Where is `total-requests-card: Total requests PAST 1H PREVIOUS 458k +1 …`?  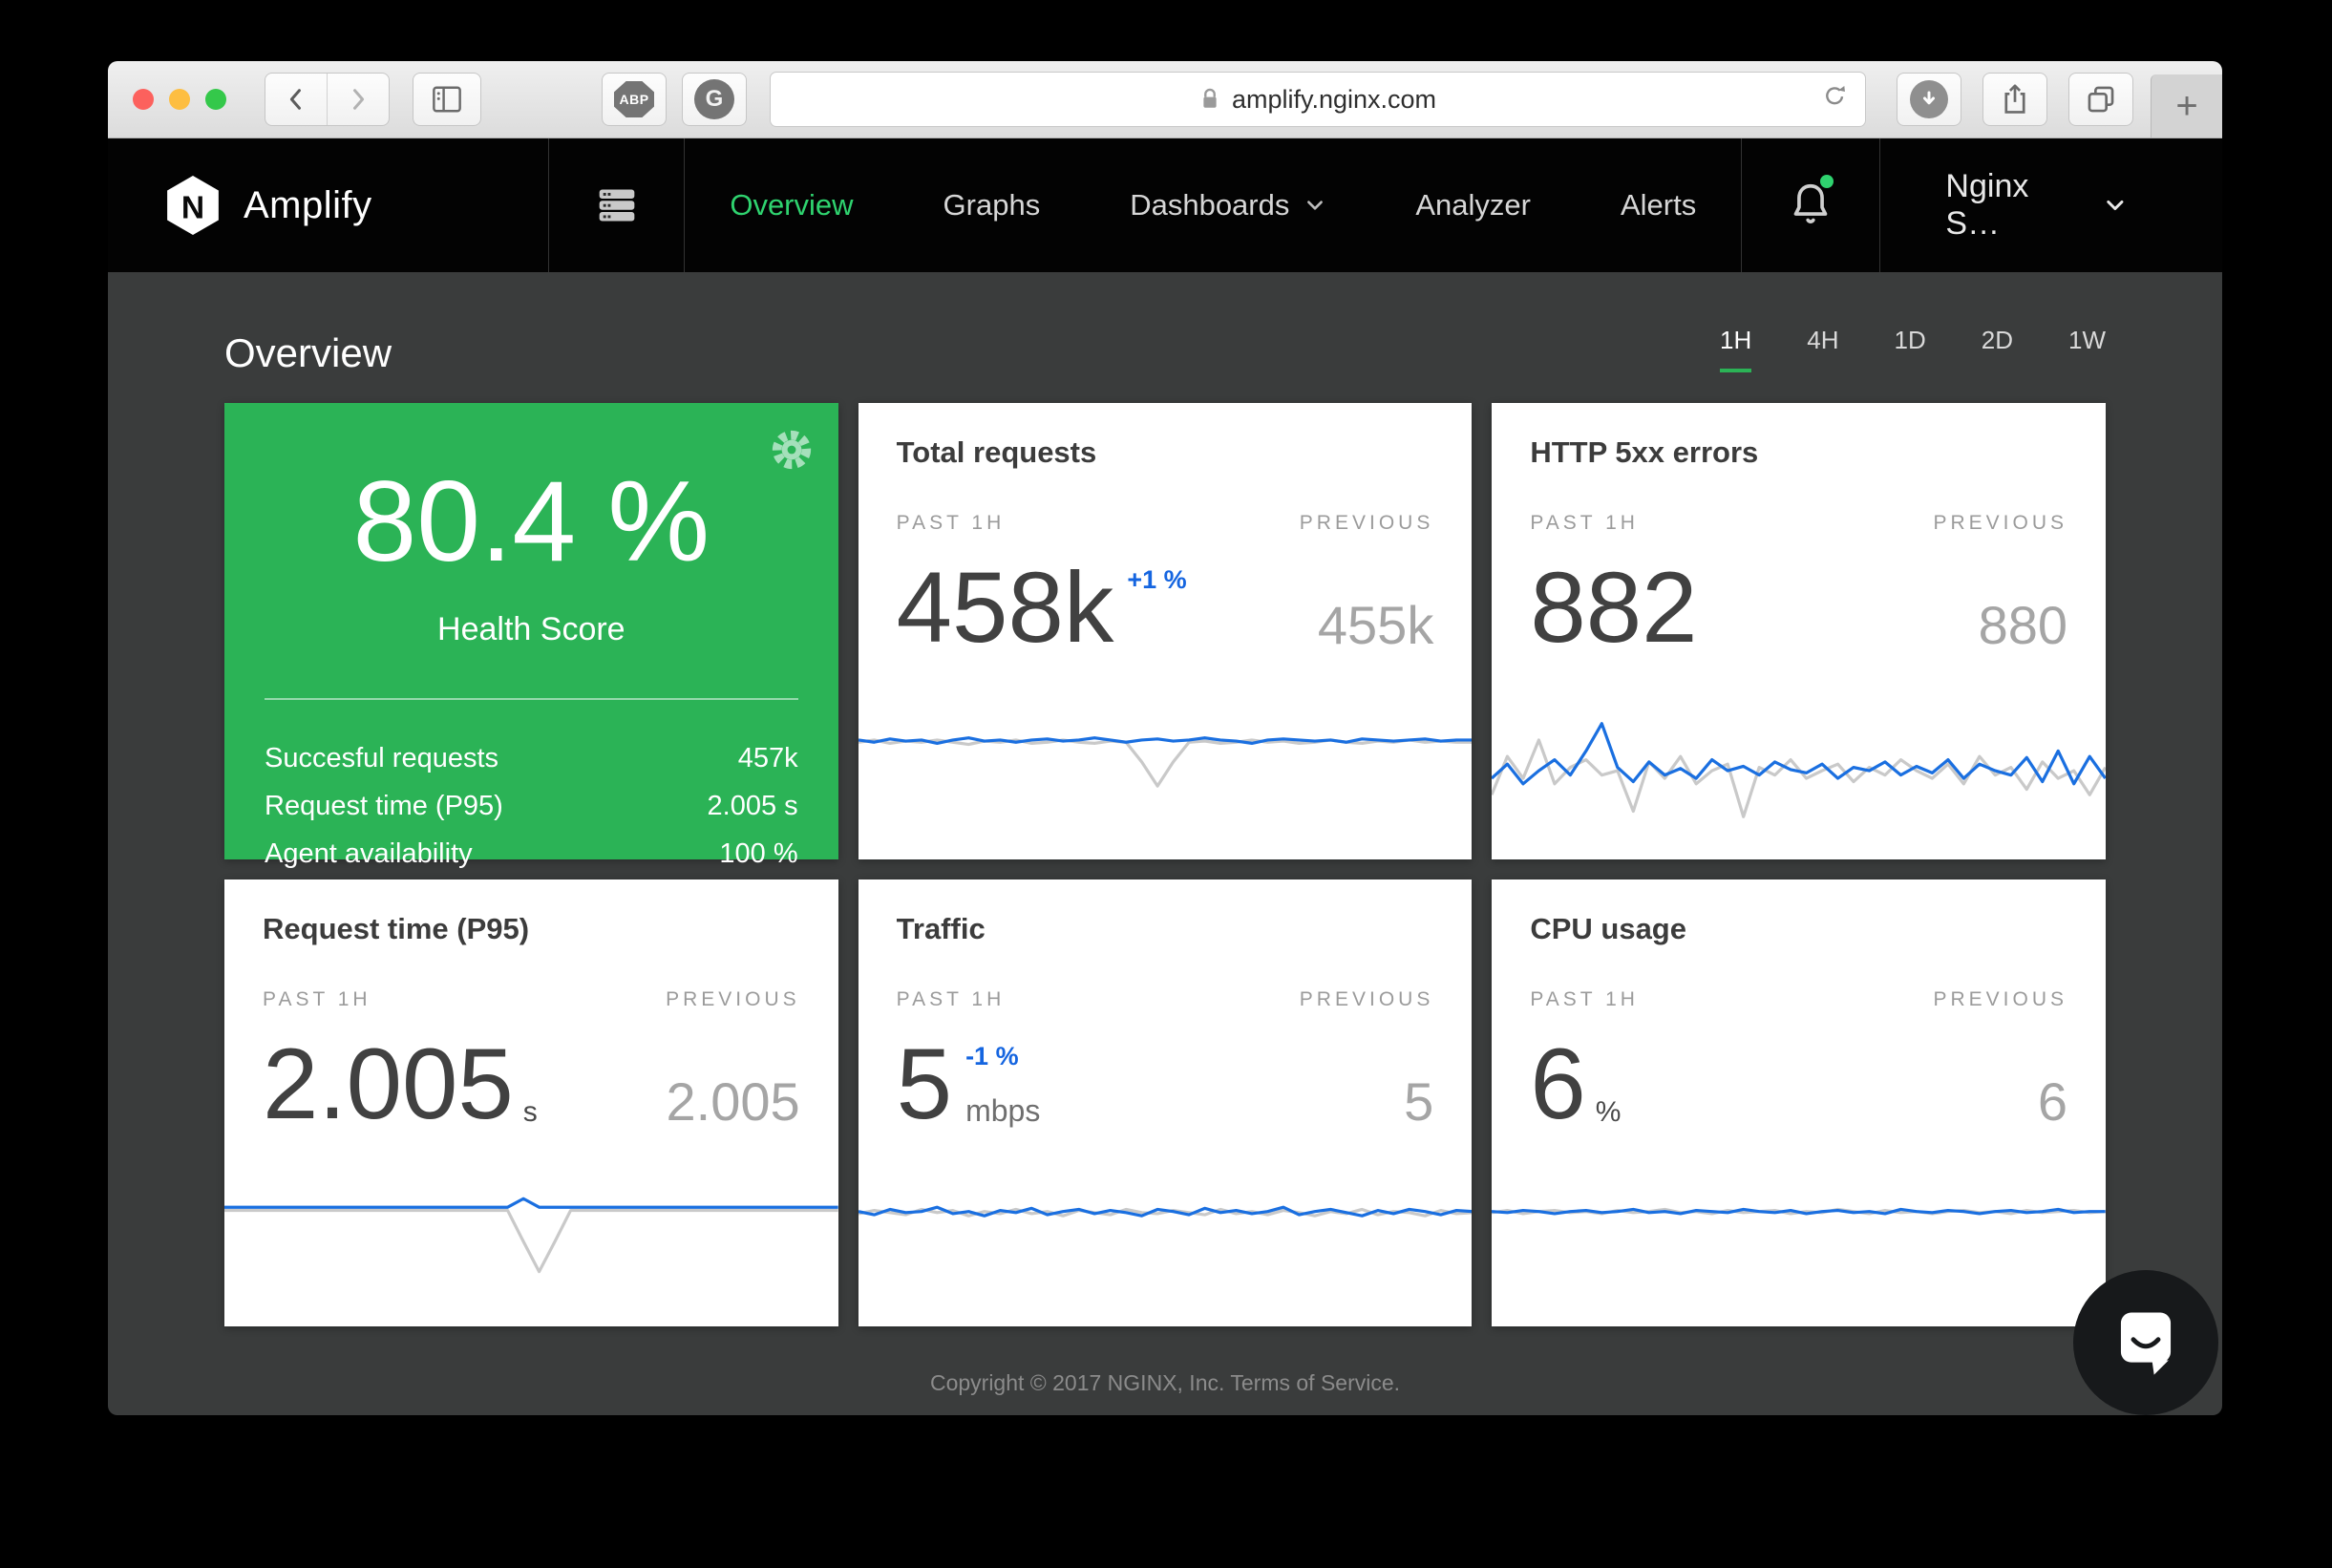 total-requests-card: Total requests PAST 1H PREVIOUS 458k +1 … is located at coordinates (1165, 631).